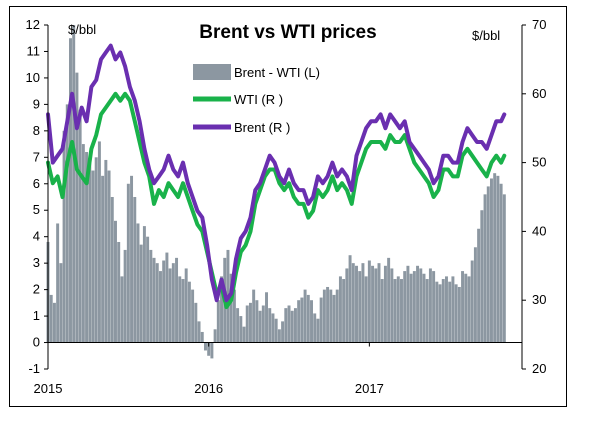 The image size is (613, 421). What do you see at coordinates (539, 93) in the screenshot?
I see `right-tick-label: 60` at bounding box center [539, 93].